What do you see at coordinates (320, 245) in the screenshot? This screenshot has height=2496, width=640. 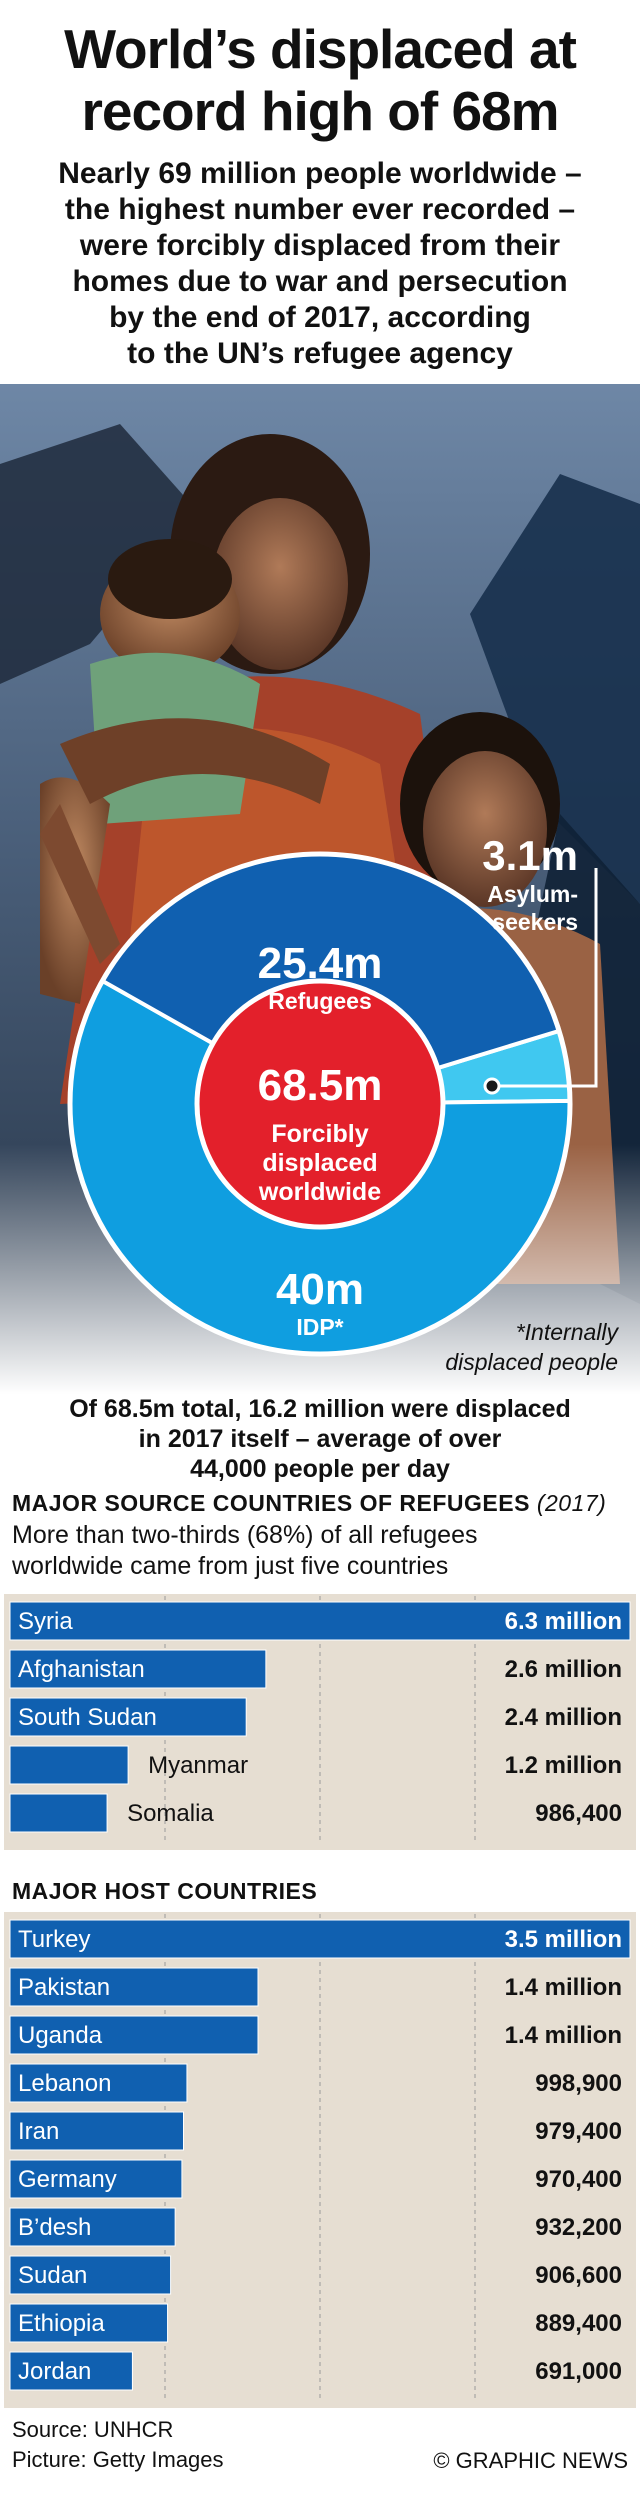 I see `subtitle-line: were forcibly displaced from their` at bounding box center [320, 245].